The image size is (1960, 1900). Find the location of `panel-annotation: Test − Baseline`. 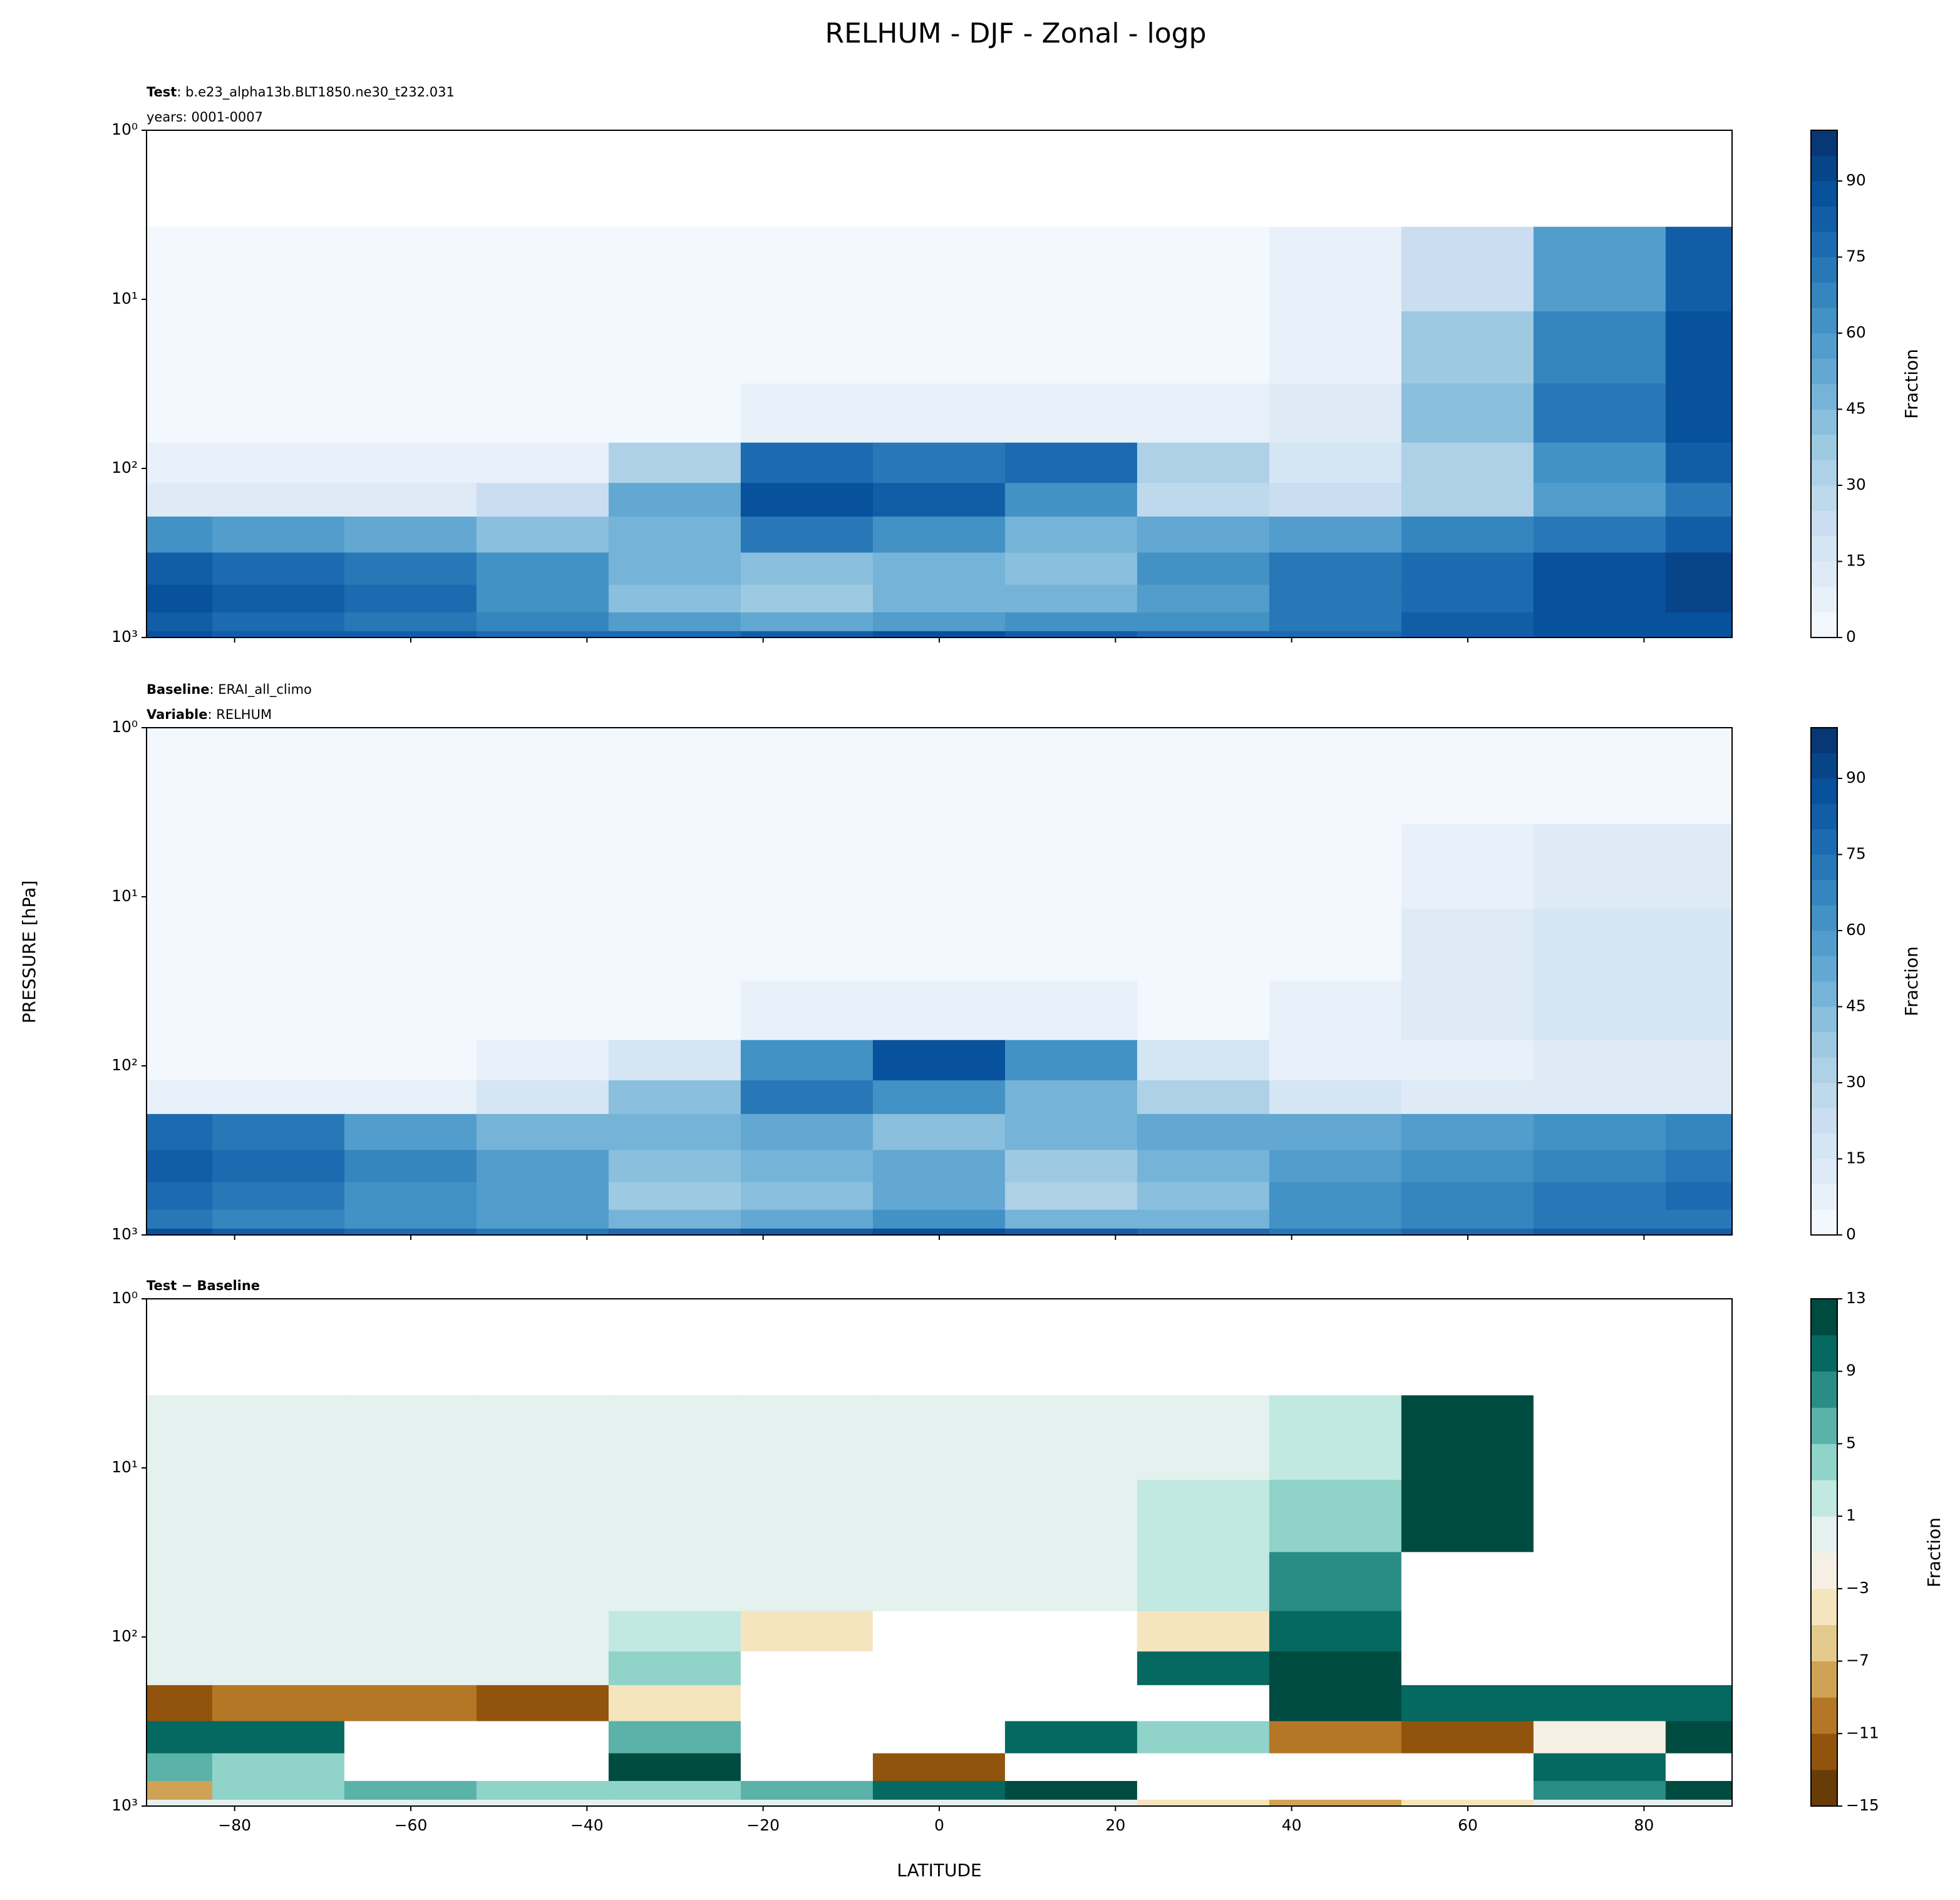

panel-annotation: Test − Baseline is located at coordinates (203, 1285).